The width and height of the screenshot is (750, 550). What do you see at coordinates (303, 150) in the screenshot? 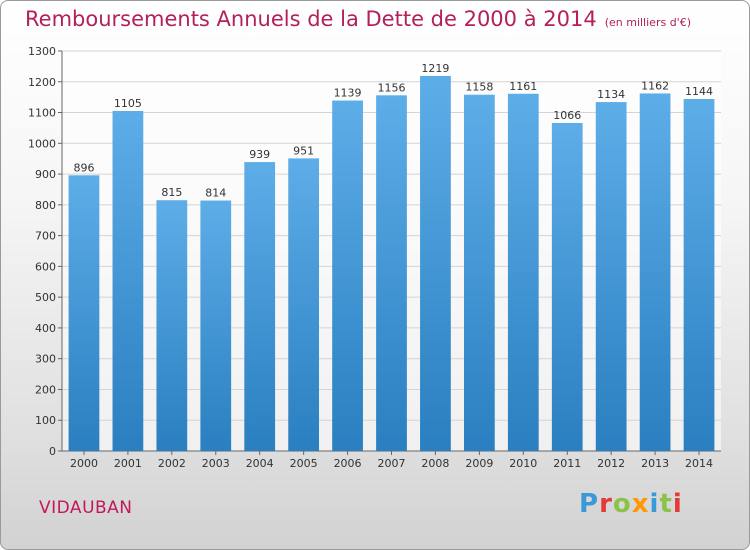
I see `bar-value-label: 951` at bounding box center [303, 150].